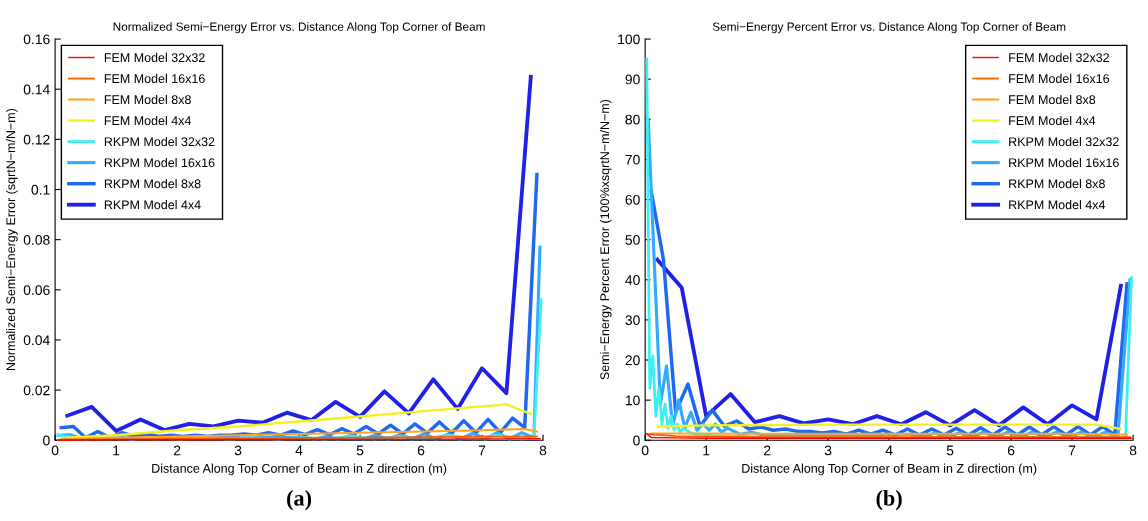 This screenshot has width=1148, height=521. I want to click on y-tick-label: 80, so click(632, 119).